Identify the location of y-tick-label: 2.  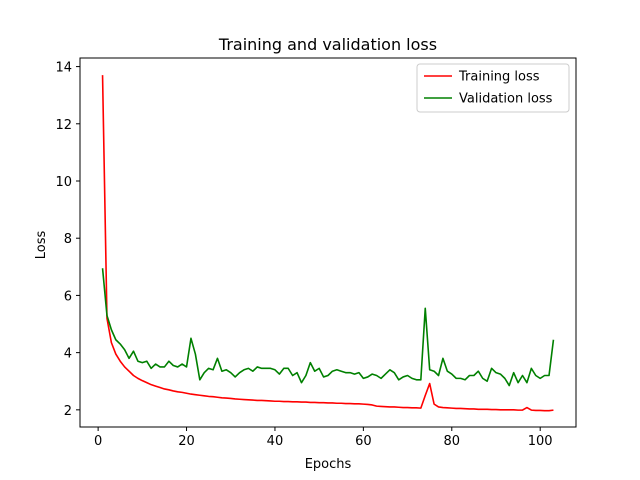
(68, 411).